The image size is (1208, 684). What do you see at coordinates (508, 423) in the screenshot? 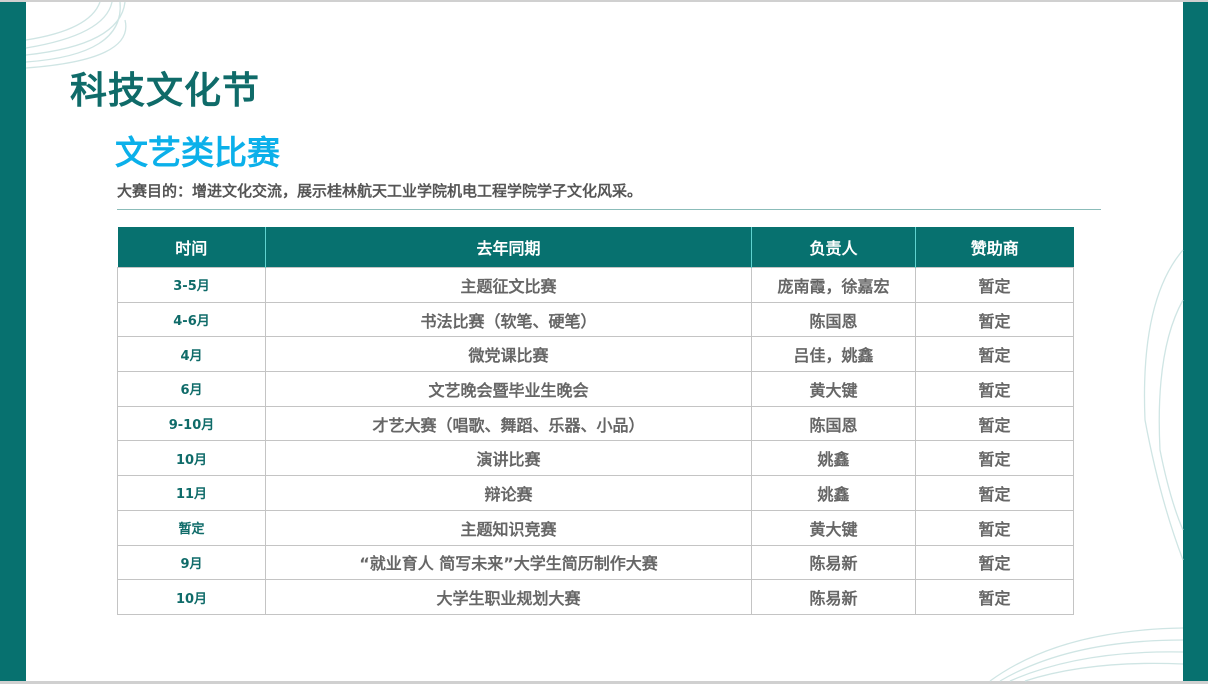
I see `cell-event: 才艺大赛（唱歌、舞蹈、乐器、小品）` at bounding box center [508, 423].